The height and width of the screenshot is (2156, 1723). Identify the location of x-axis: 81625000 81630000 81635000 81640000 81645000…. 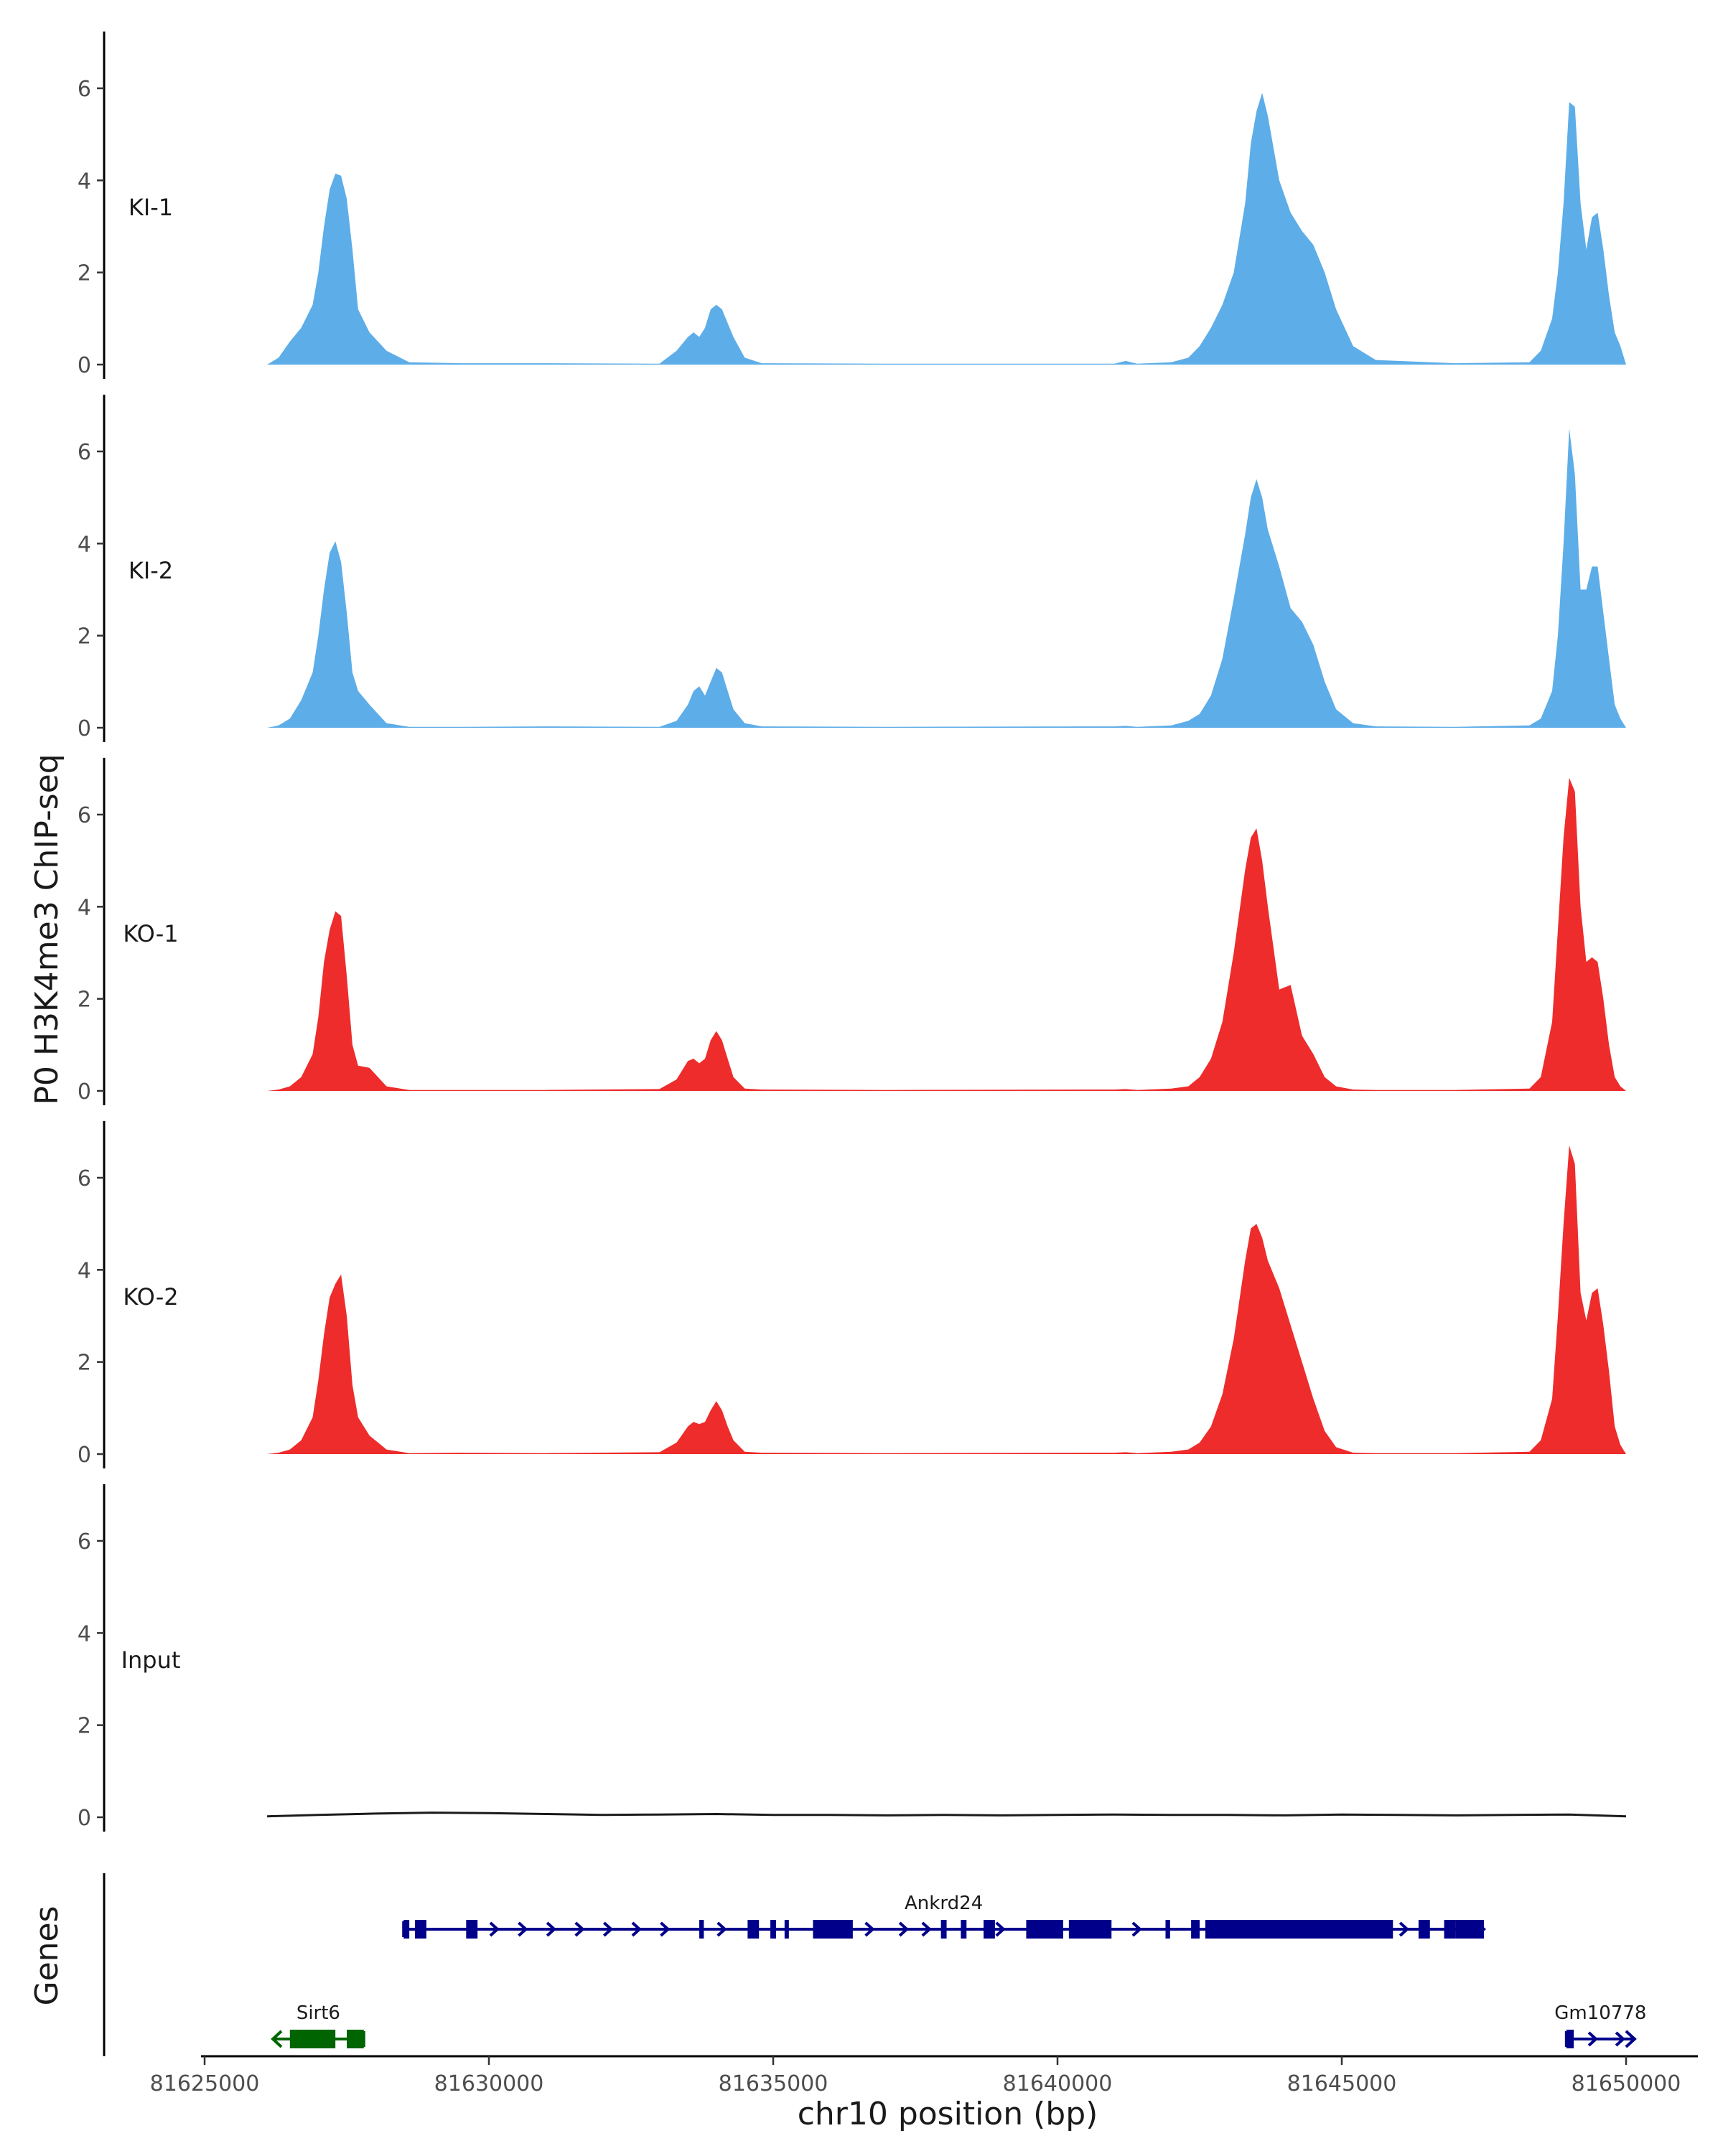
(924, 2075).